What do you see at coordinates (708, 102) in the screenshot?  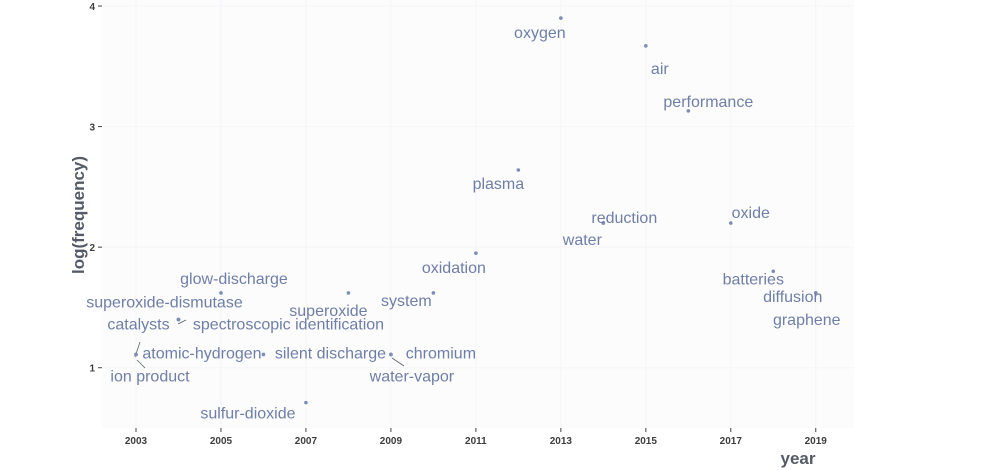 I see `term-label-performance: performance` at bounding box center [708, 102].